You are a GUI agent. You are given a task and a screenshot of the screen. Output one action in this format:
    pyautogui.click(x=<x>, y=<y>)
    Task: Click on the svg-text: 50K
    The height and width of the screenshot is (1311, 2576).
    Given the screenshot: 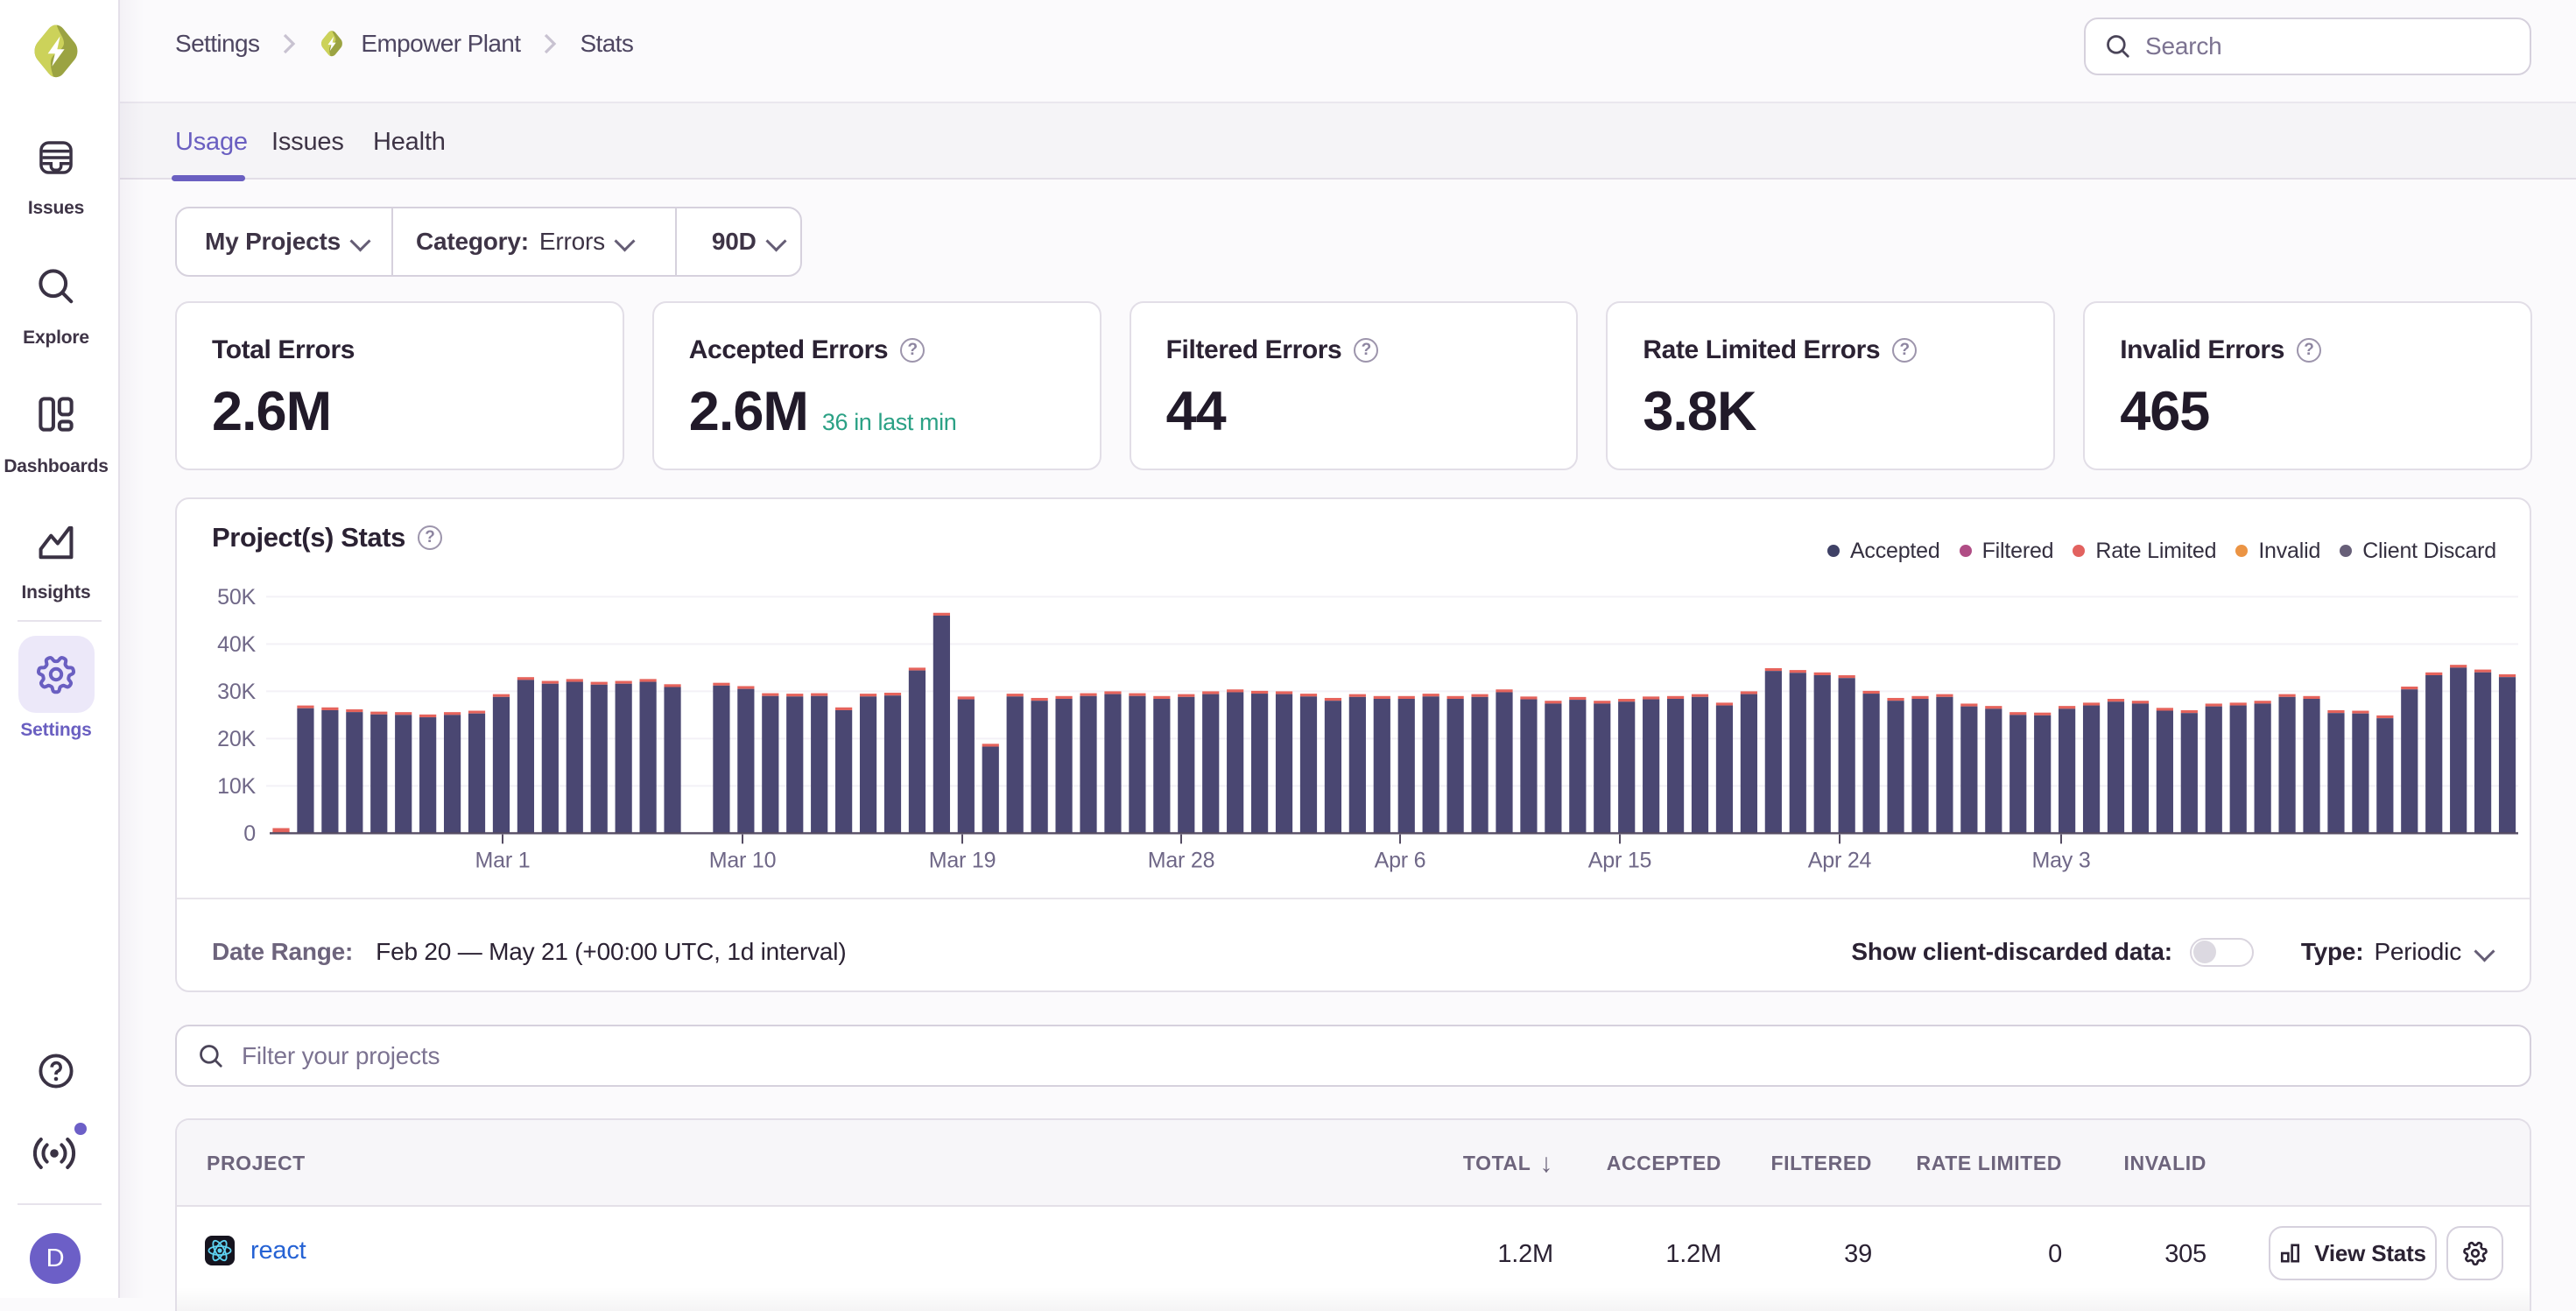 What is the action you would take?
    pyautogui.click(x=236, y=597)
    